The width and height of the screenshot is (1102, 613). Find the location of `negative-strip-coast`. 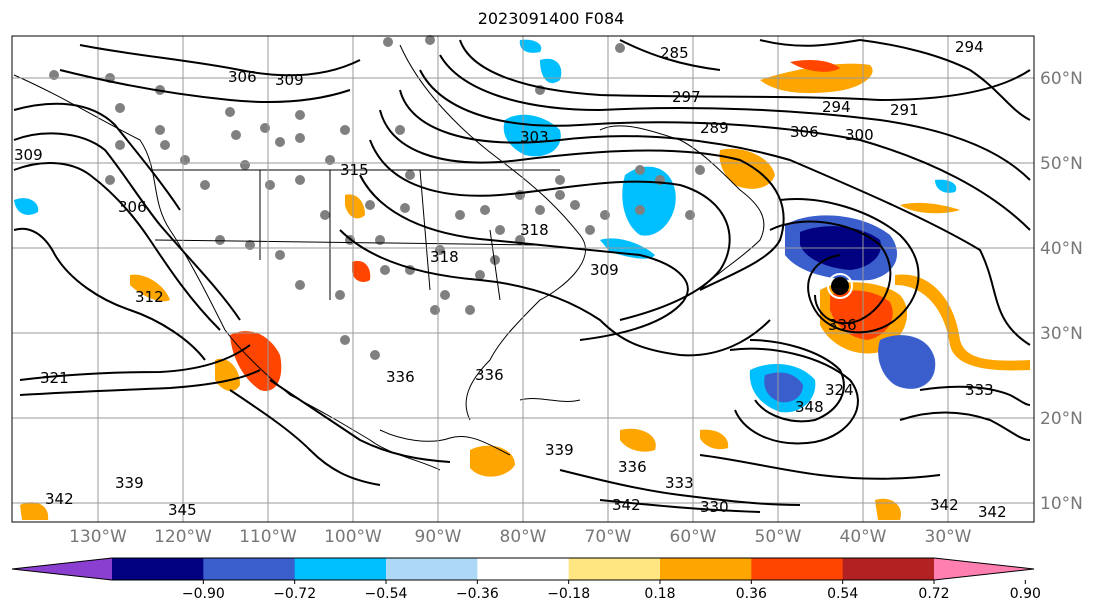

negative-strip-coast is located at coordinates (627, 248).